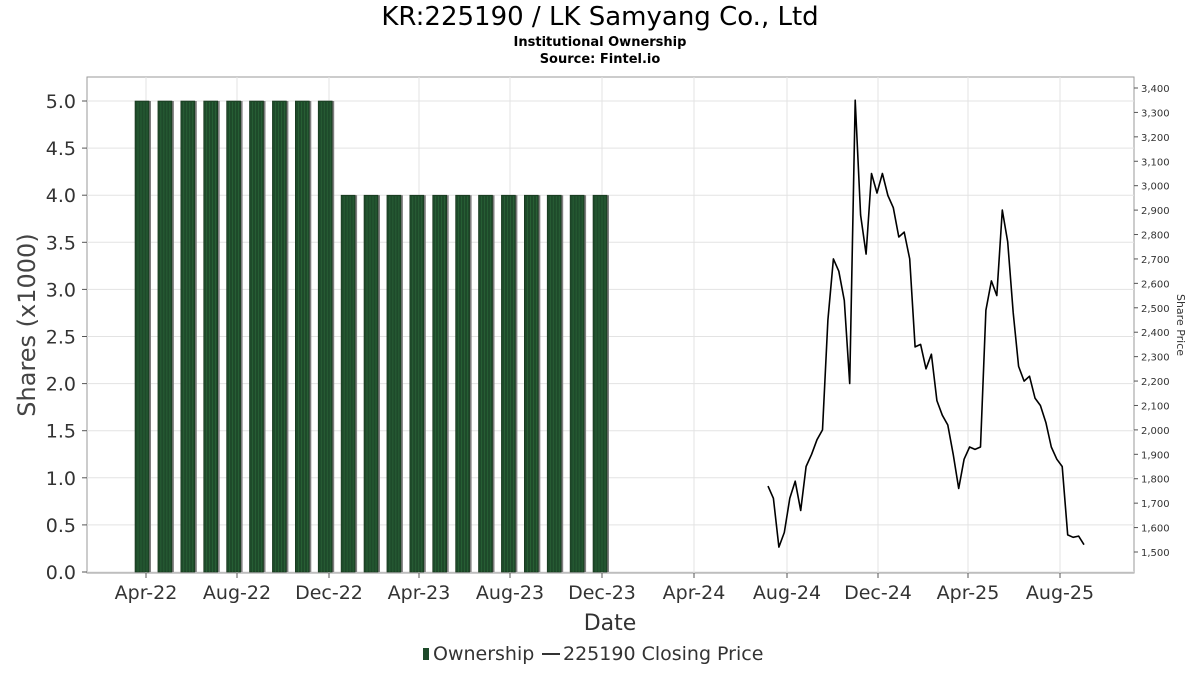 This screenshot has width=1200, height=679. Describe the element at coordinates (146, 593) in the screenshot. I see `x-tick-label: Apr-22` at that location.